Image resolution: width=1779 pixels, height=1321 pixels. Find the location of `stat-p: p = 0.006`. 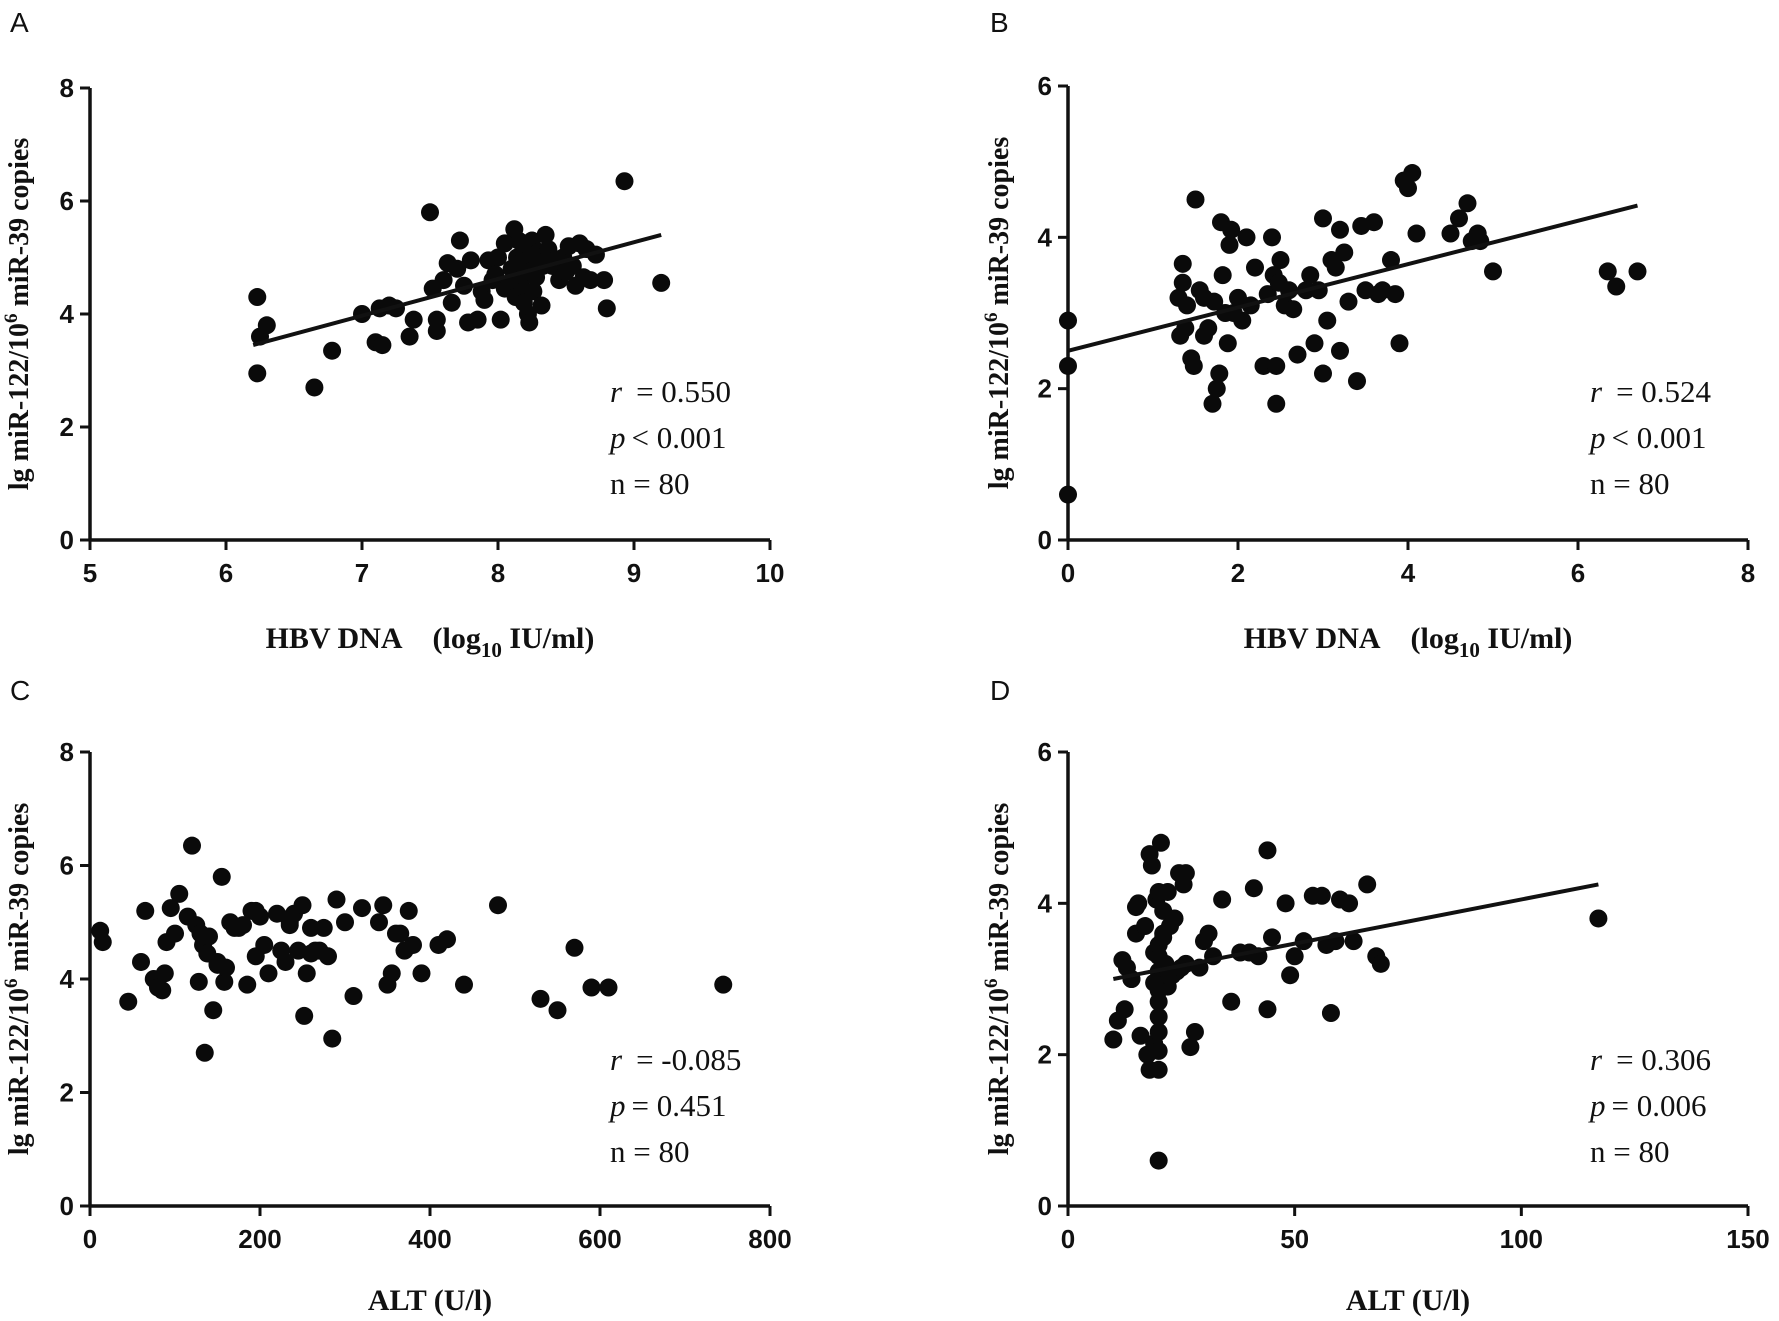

stat-p: p = 0.006 is located at coordinates (1647, 1105).